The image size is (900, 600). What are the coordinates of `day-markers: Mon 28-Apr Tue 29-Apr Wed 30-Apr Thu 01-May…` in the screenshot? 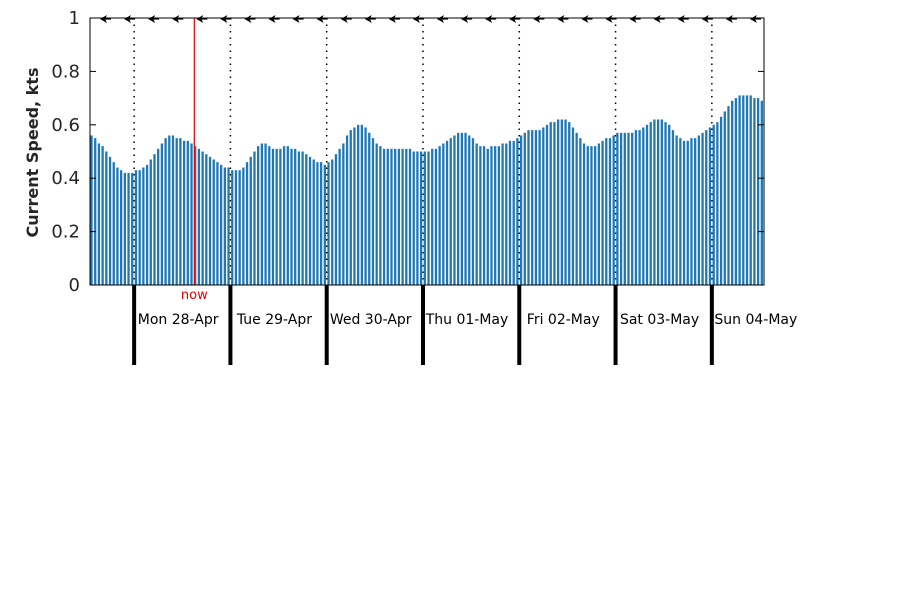 It's located at (464, 325).